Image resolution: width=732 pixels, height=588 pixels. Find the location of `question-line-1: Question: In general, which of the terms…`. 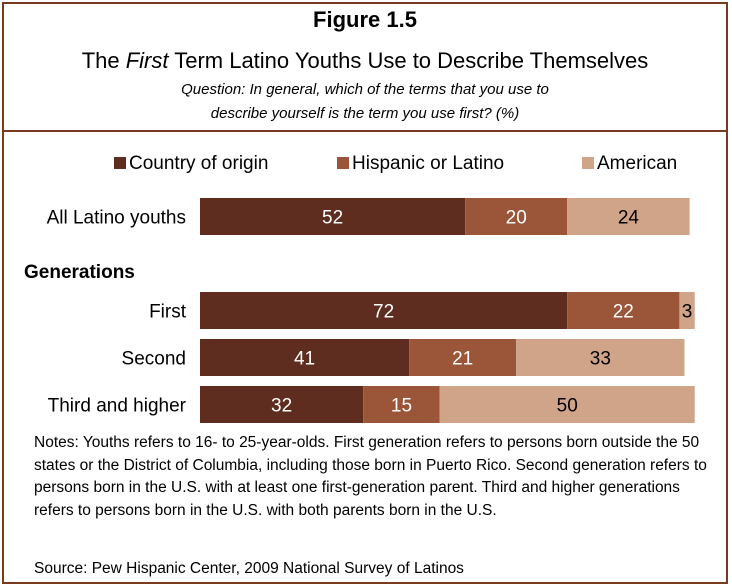

question-line-1: Question: In general, which of the terms… is located at coordinates (365, 89).